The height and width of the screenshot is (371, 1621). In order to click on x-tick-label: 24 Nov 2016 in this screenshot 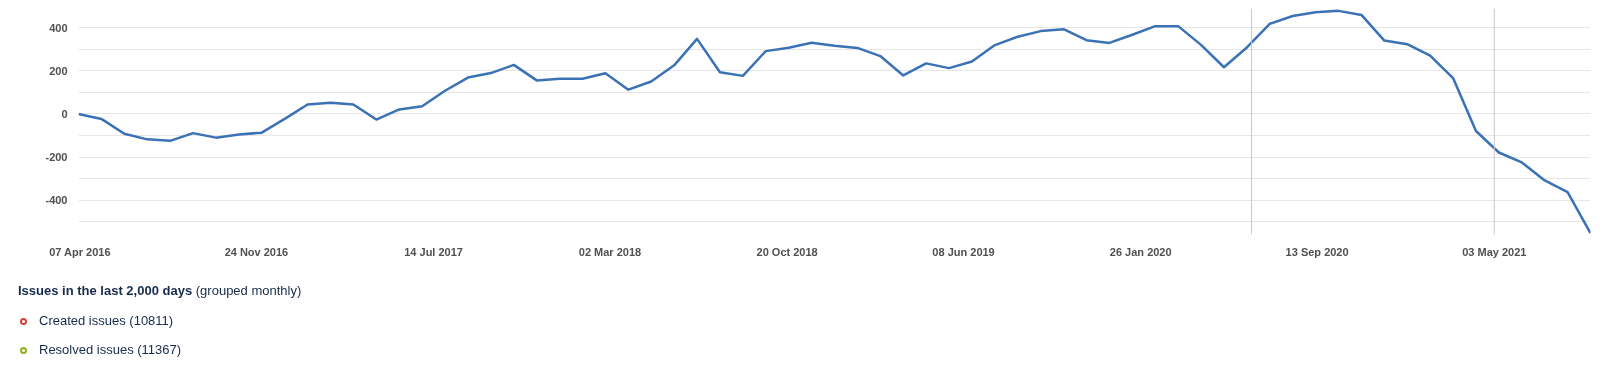, I will do `click(256, 251)`.